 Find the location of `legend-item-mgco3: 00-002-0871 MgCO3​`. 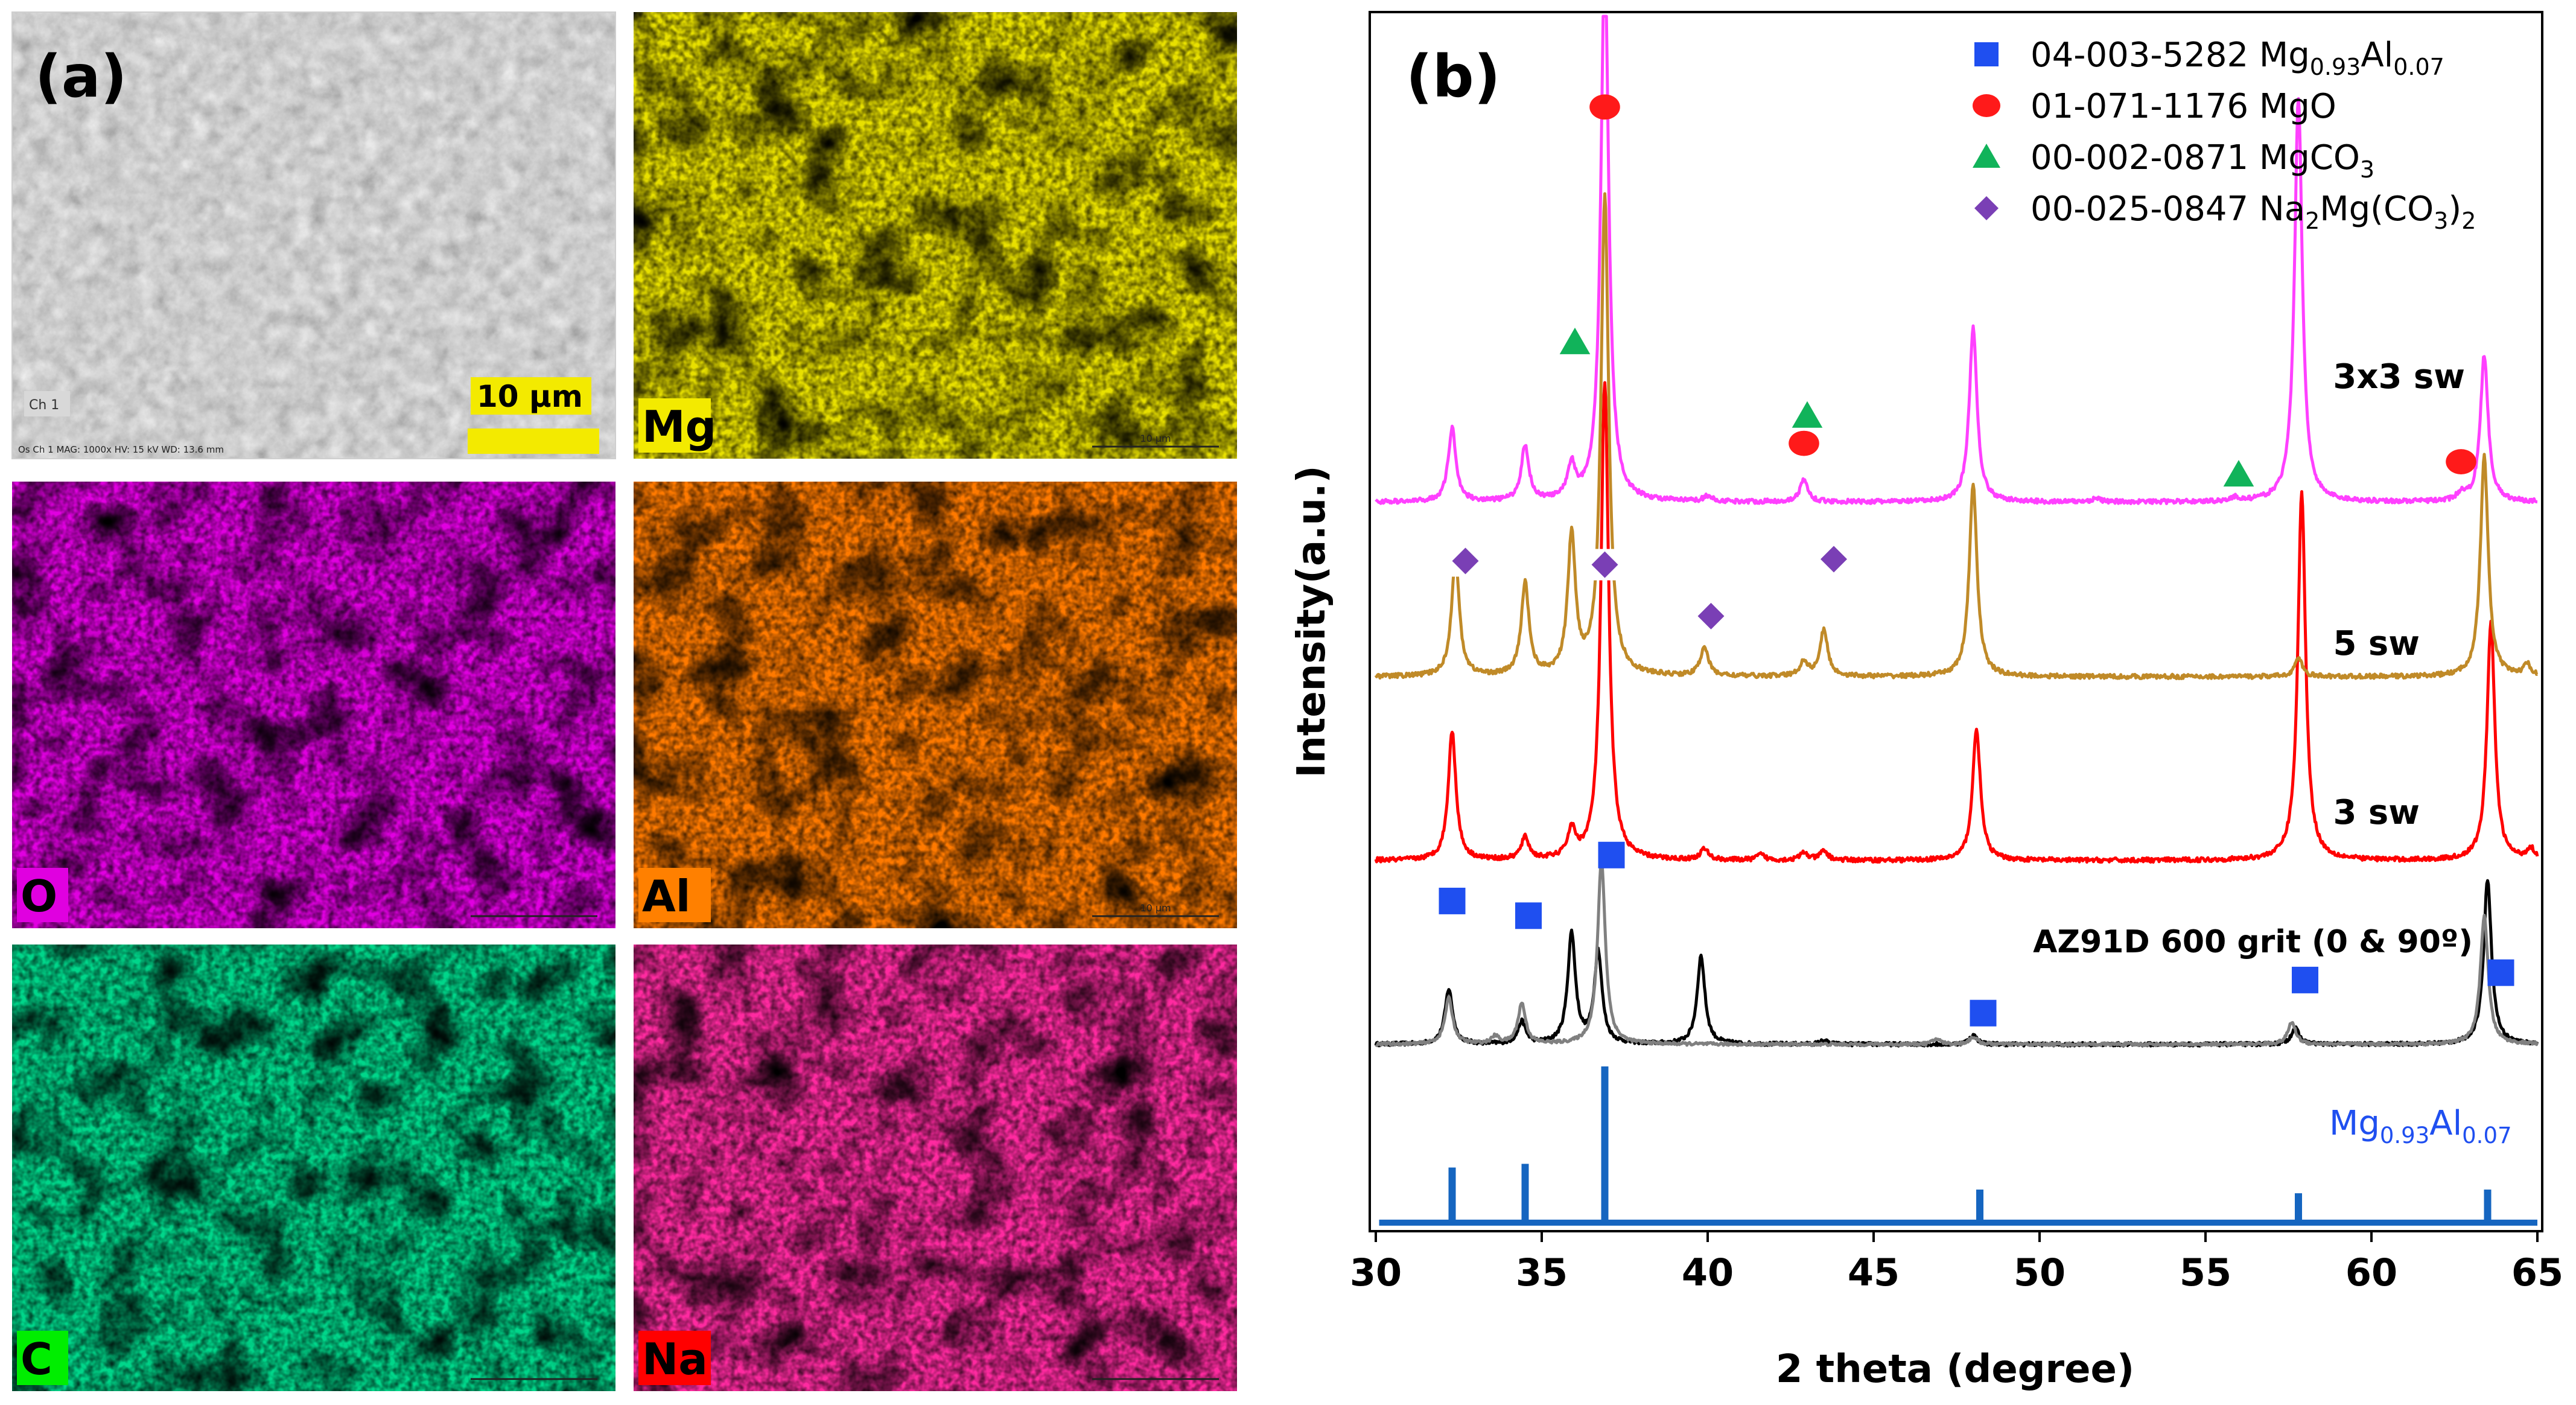

legend-item-mgco3: 00-002-0871 MgCO3​ is located at coordinates (2173, 160).